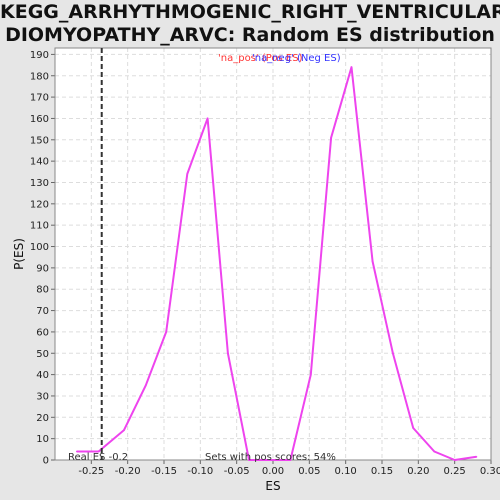 The image size is (500, 500). What do you see at coordinates (237, 471) in the screenshot?
I see `x-tick-label: -0.05` at bounding box center [237, 471].